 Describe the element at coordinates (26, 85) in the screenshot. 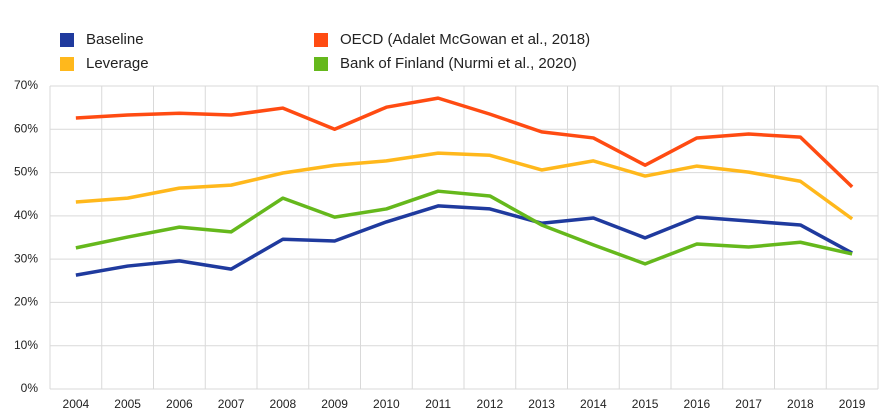

I see `y-tick-label: 70%` at that location.